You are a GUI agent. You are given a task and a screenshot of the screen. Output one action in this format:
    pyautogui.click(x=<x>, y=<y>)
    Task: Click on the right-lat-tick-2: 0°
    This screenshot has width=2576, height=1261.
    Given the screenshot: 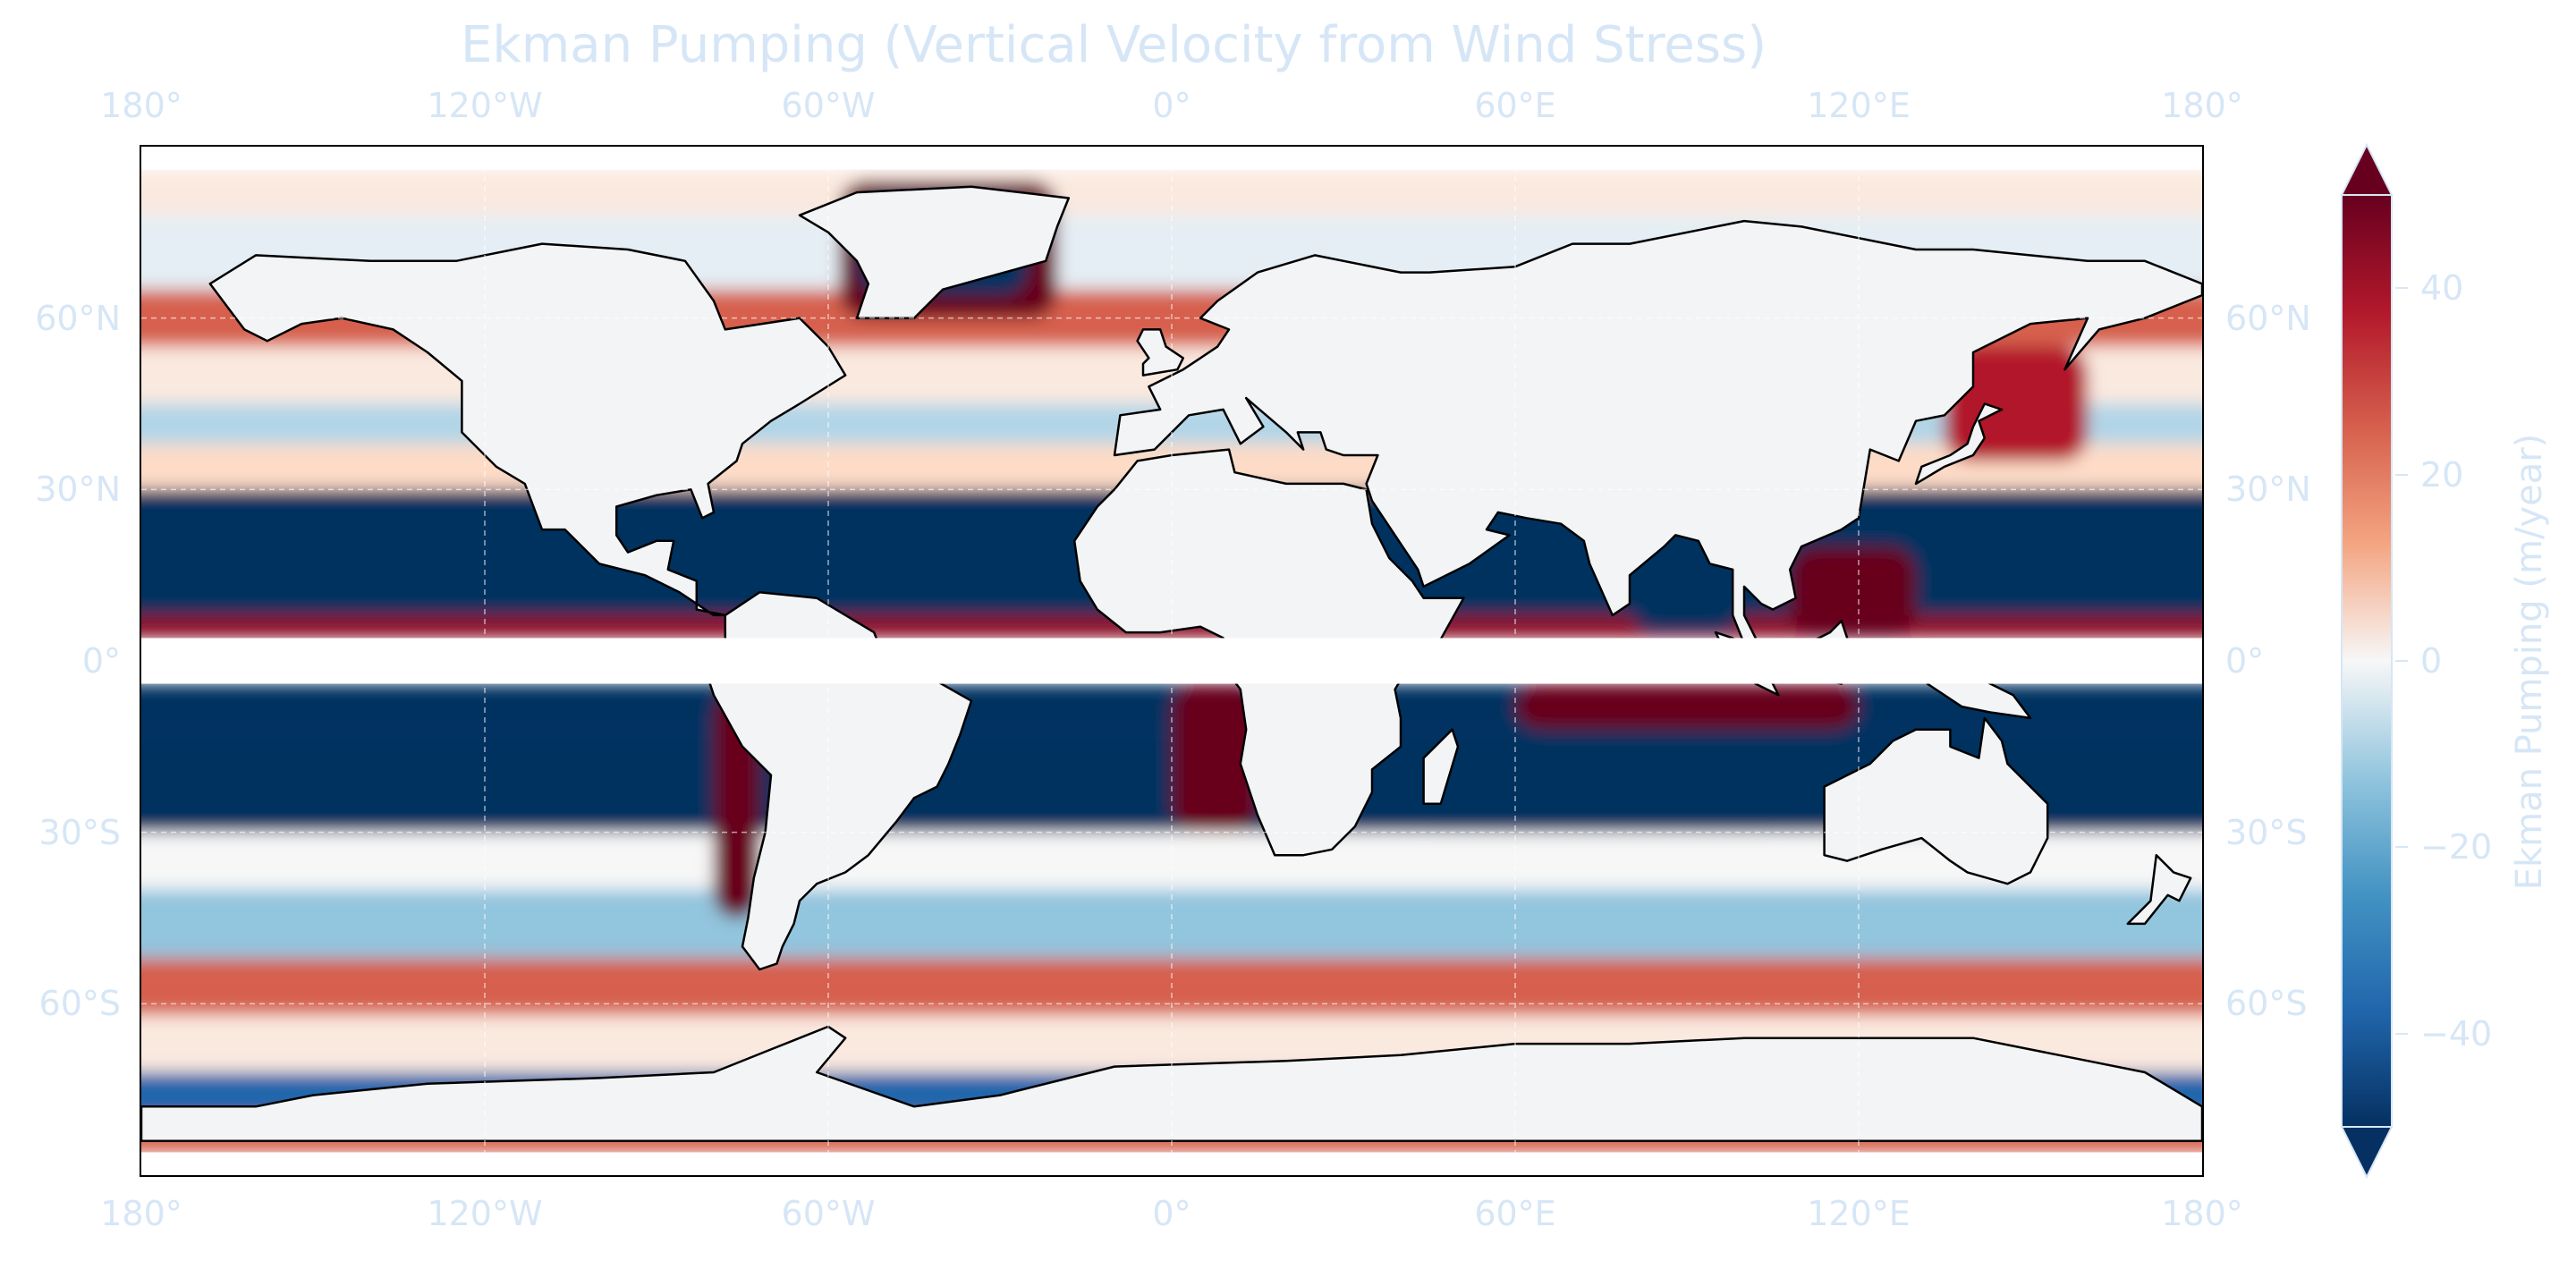 What is the action you would take?
    pyautogui.click(x=2245, y=661)
    